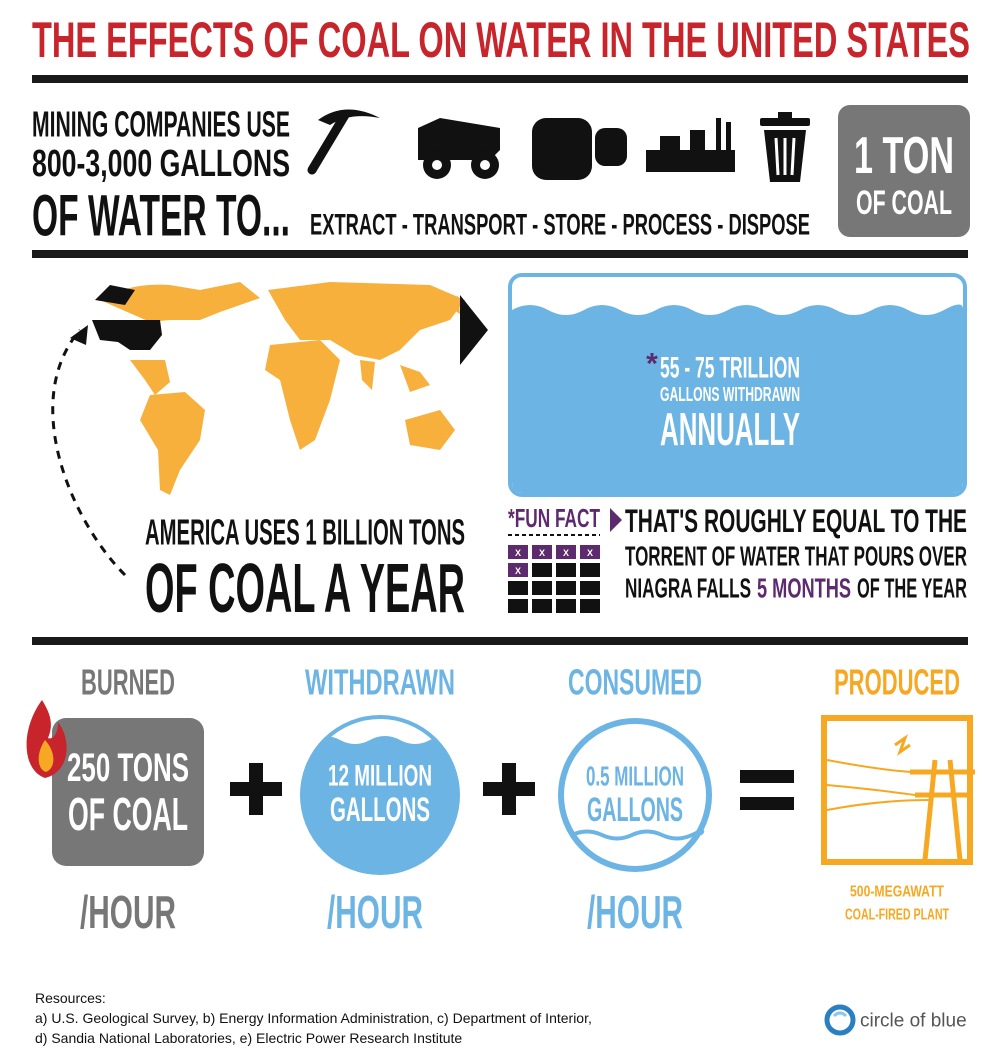 This screenshot has width=1000, height=1060. What do you see at coordinates (128, 682) in the screenshot?
I see `equation-heading: BURNED` at bounding box center [128, 682].